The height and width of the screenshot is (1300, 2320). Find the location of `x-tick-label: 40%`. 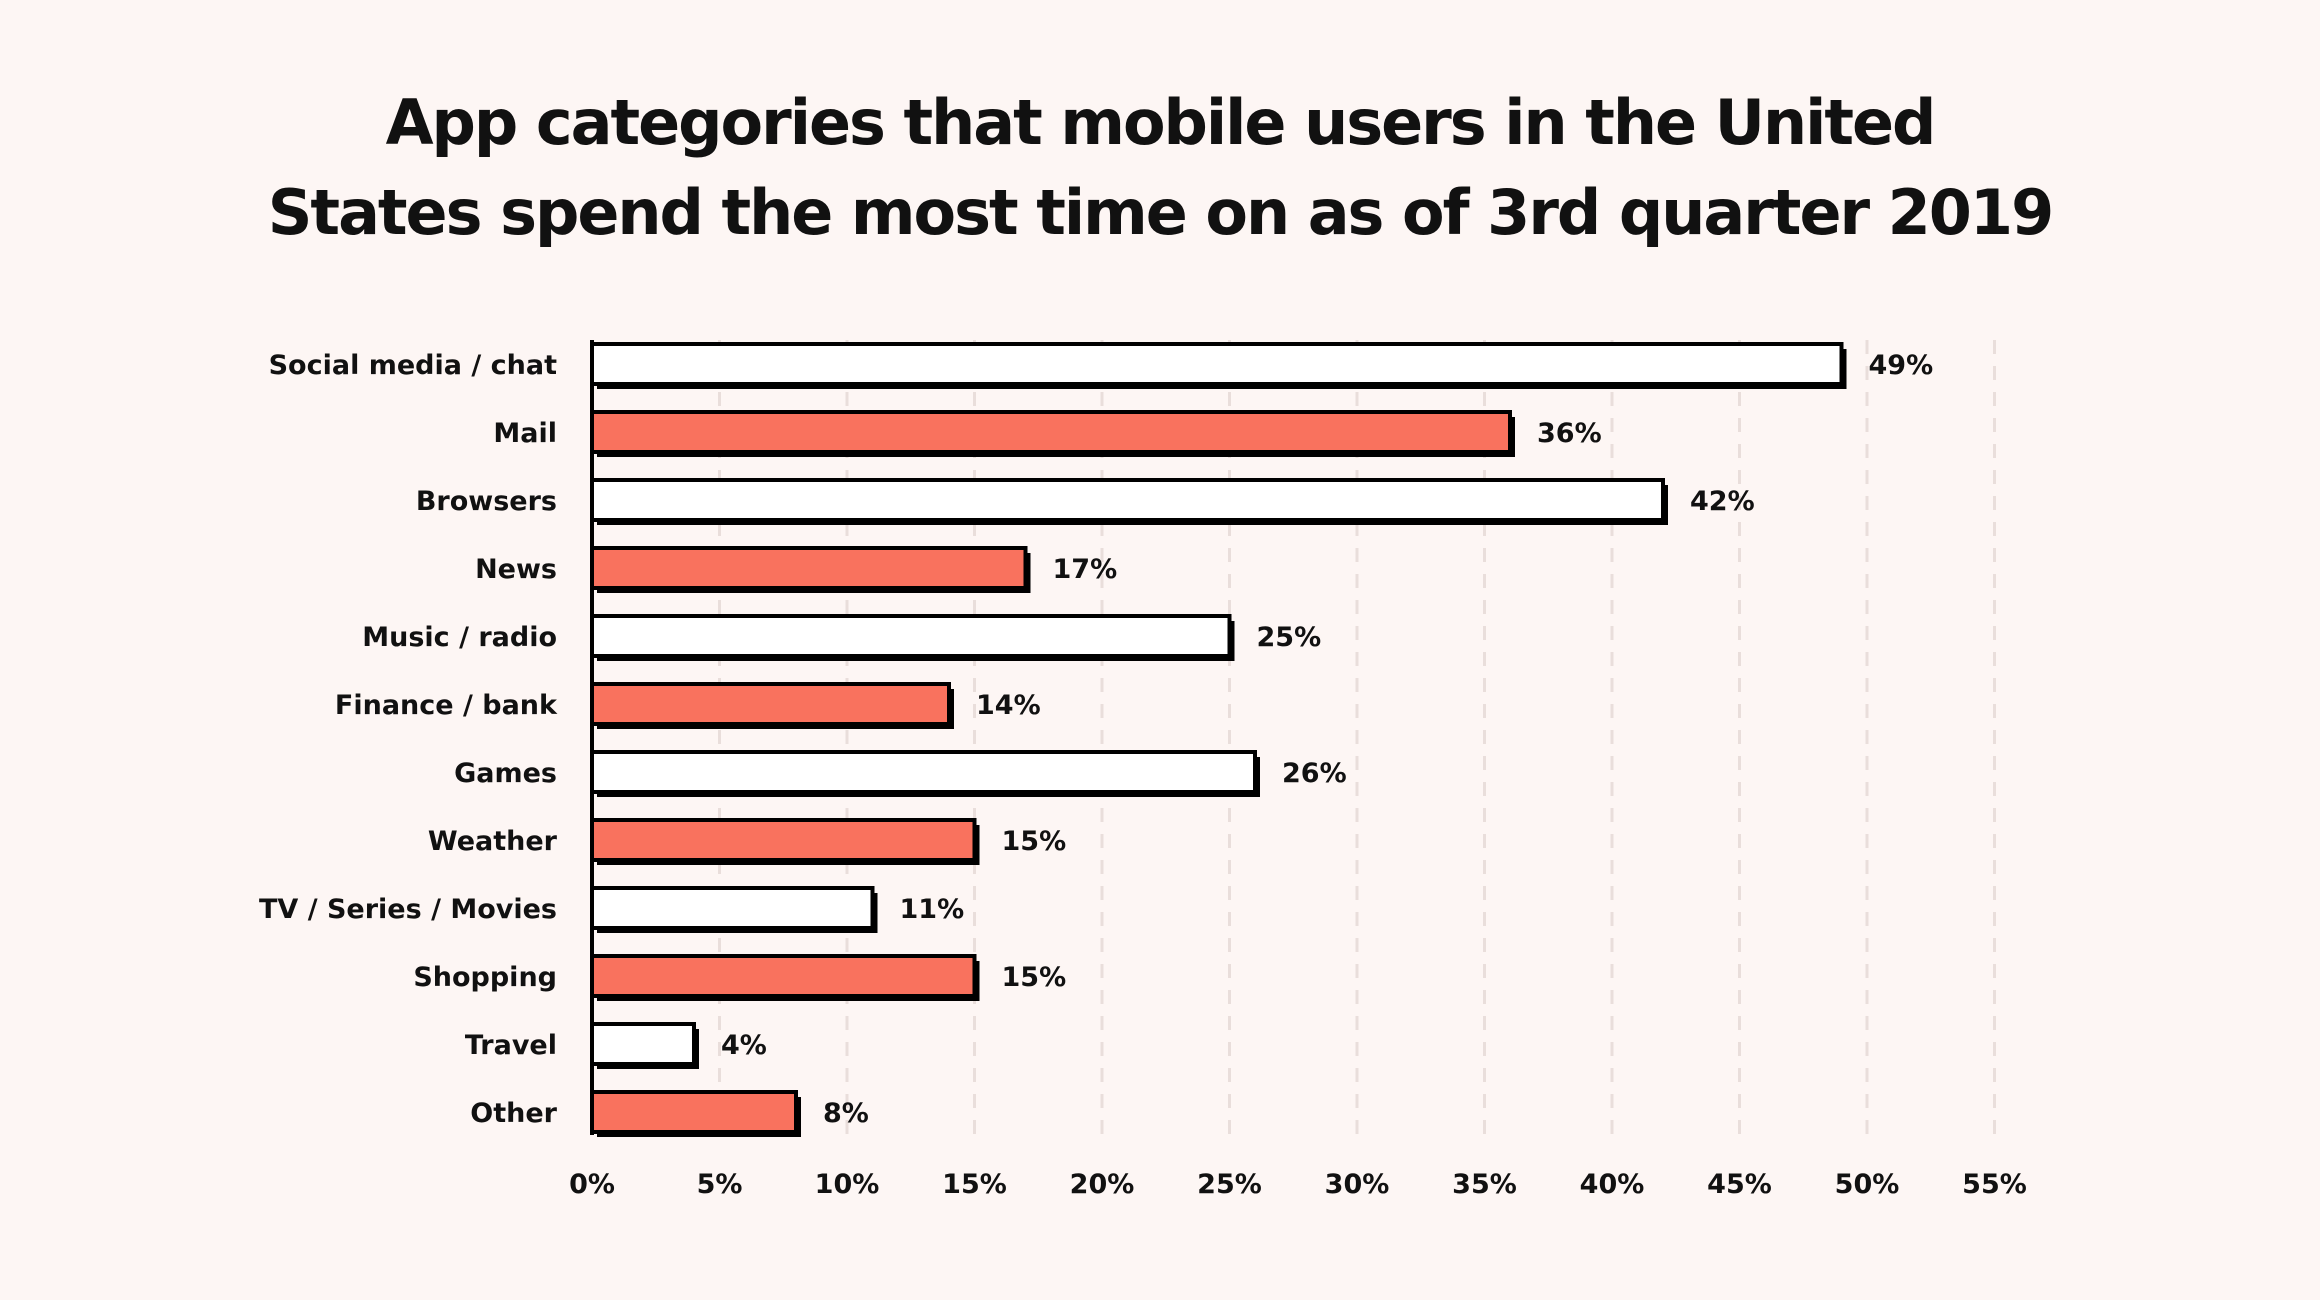

x-tick-label: 40% is located at coordinates (1612, 1184).